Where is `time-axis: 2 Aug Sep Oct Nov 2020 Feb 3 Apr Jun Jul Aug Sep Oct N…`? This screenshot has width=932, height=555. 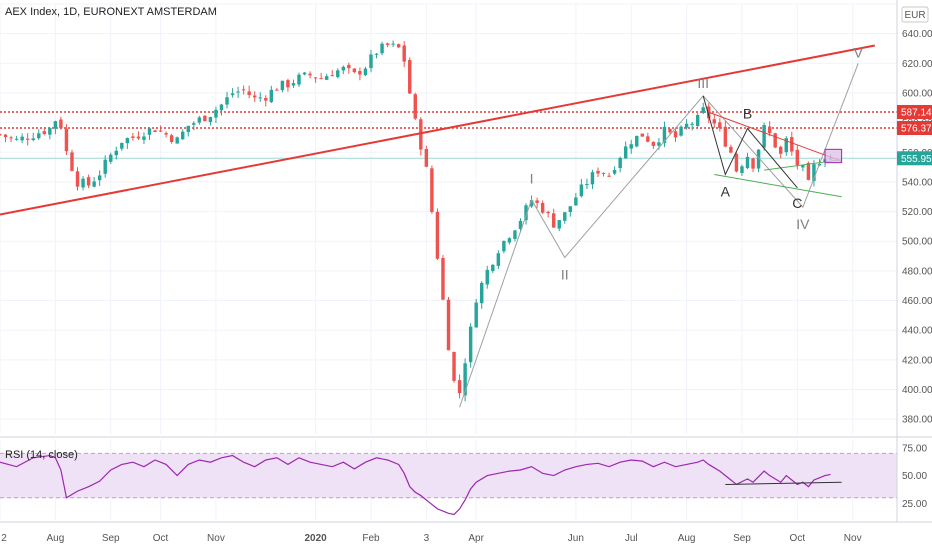 time-axis: 2 Aug Sep Oct Nov 2020 Feb 3 Apr Jun Jul Aug Sep Oct N… is located at coordinates (431, 538).